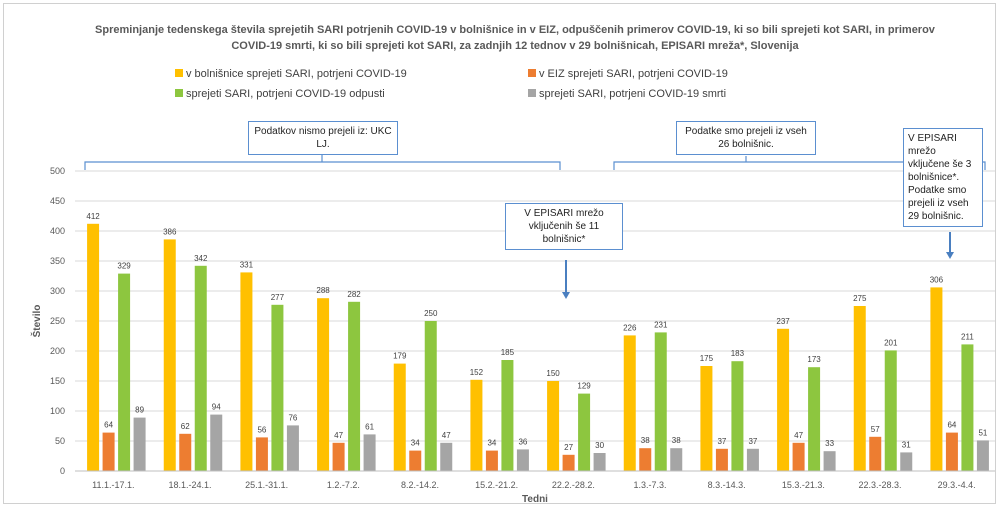 The image size is (1001, 509). Describe the element at coordinates (860, 298) in the screenshot. I see `data-label: 275` at that location.